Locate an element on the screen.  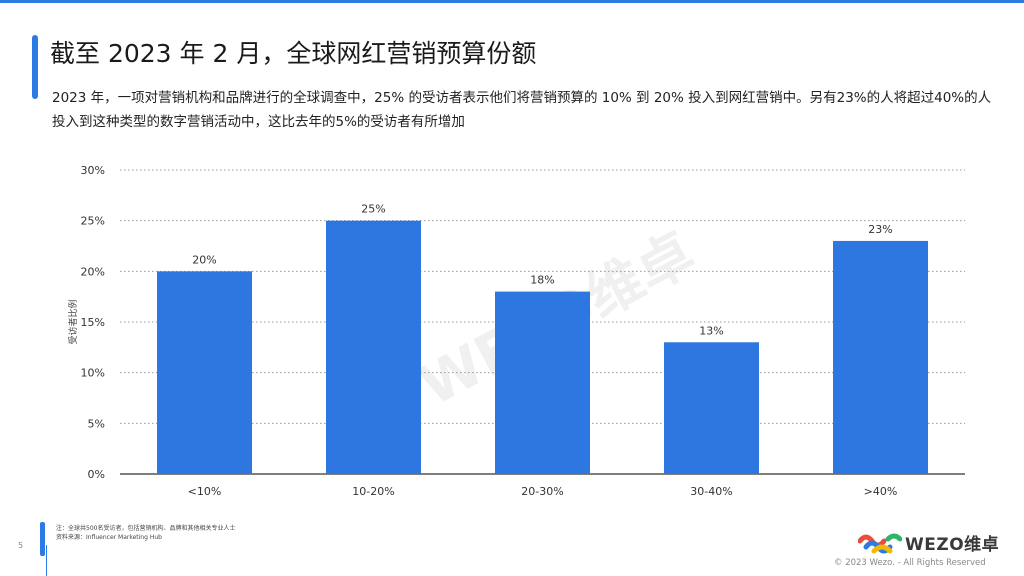
footnote-note: 注：全球共500名受访者，包括营销机构、品牌和其他相关专业人士 is located at coordinates (146, 528).